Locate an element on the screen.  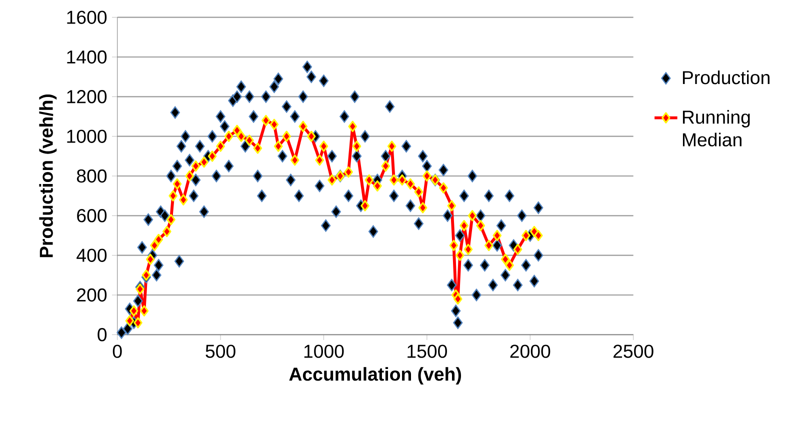
x-tick-label: 2500 is located at coordinates (634, 351).